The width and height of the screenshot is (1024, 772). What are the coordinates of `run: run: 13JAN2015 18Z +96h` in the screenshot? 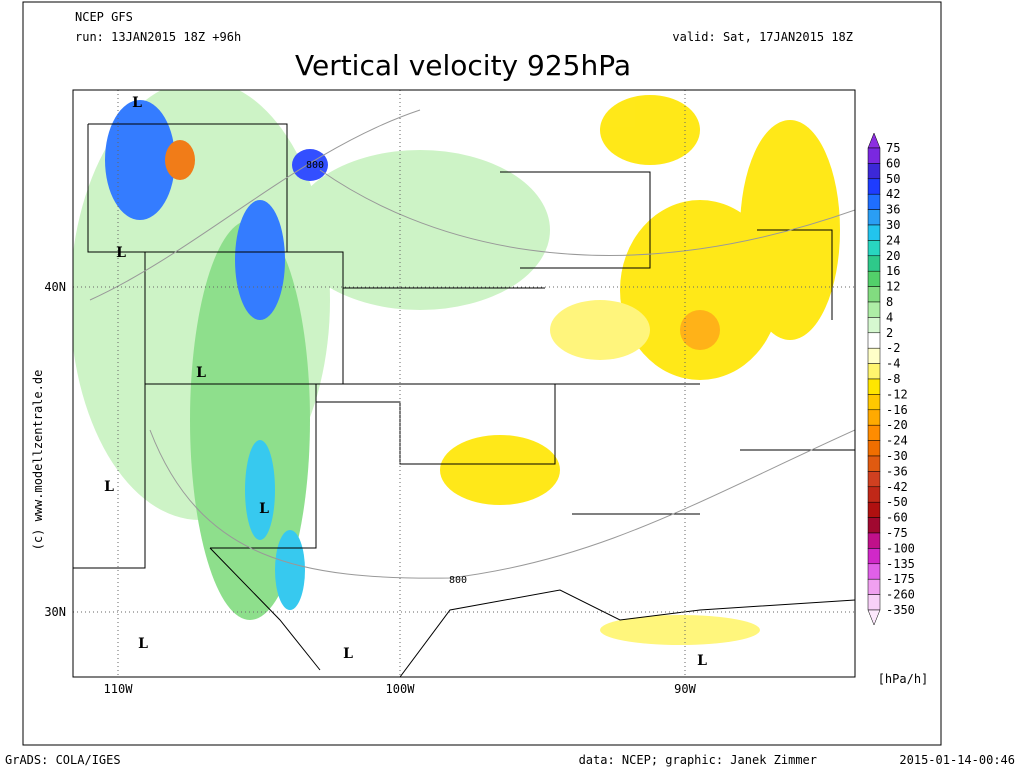 It's located at (158, 37).